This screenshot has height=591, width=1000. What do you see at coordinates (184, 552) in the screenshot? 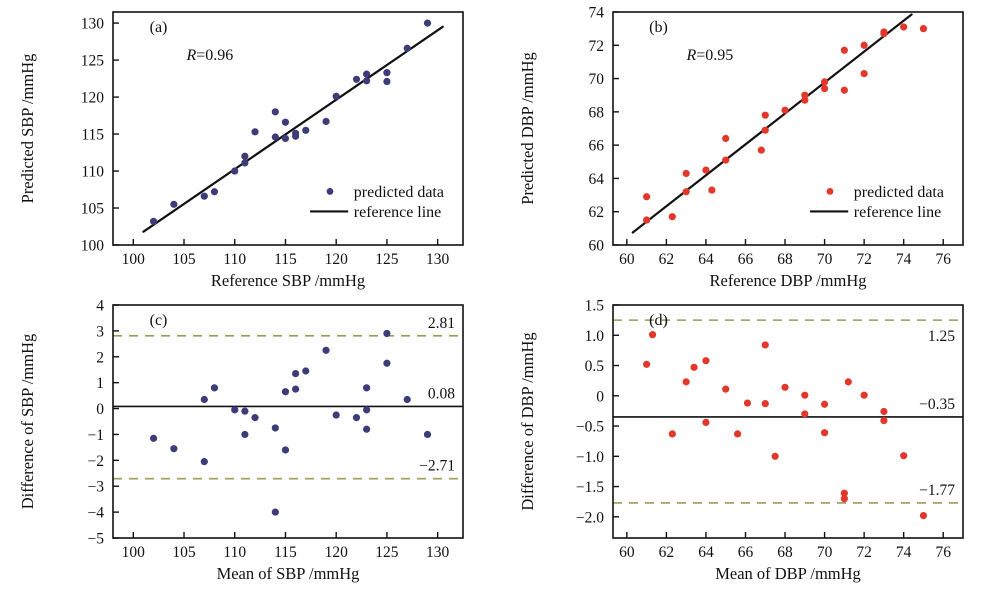
I see `x-tick-label: 105` at bounding box center [184, 552].